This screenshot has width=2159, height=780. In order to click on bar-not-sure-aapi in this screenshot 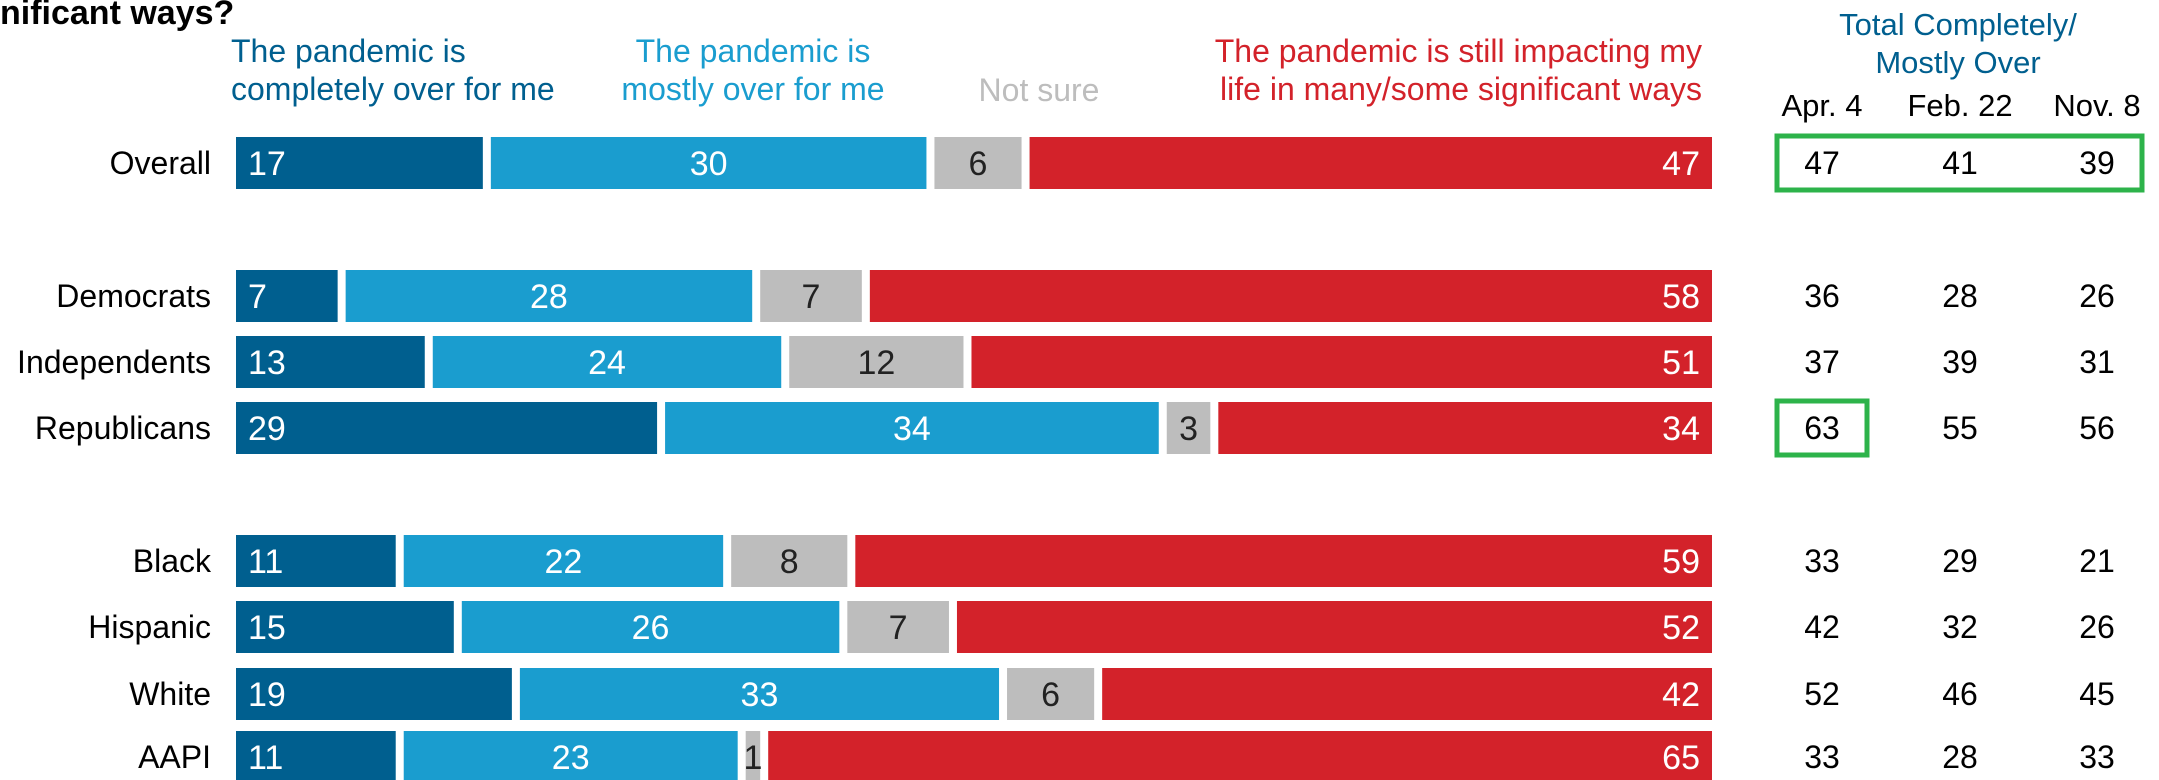, I will do `click(753, 755)`.